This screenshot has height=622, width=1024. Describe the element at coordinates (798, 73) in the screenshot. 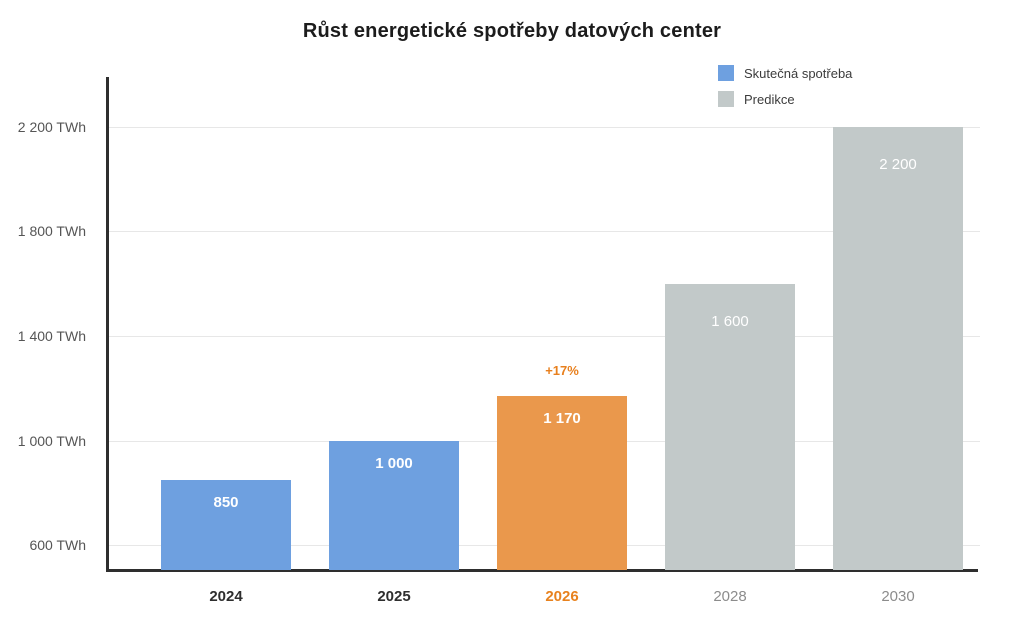

I see `legend-label: Skutečná spotřeba` at that location.